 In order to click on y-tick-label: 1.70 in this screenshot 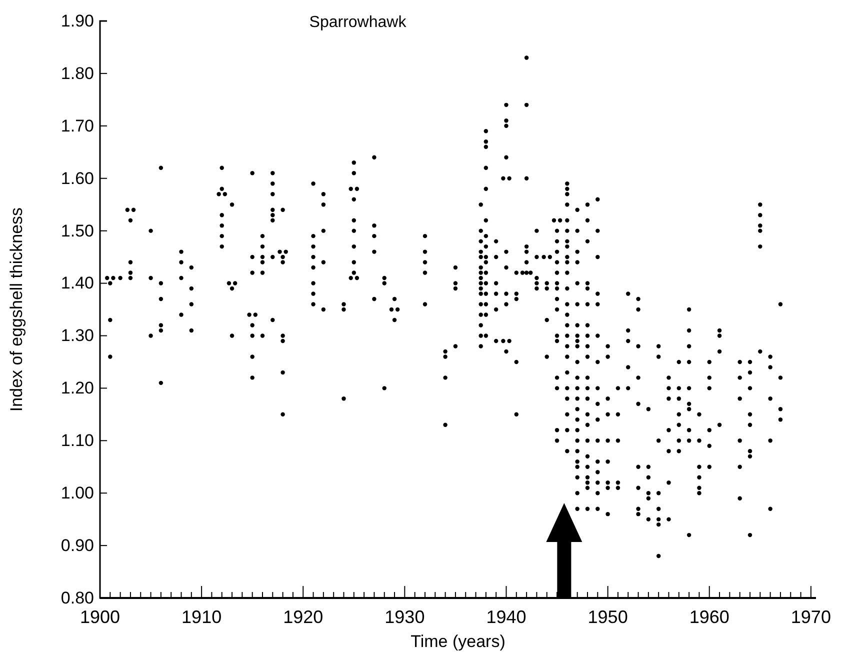, I will do `click(77, 126)`.